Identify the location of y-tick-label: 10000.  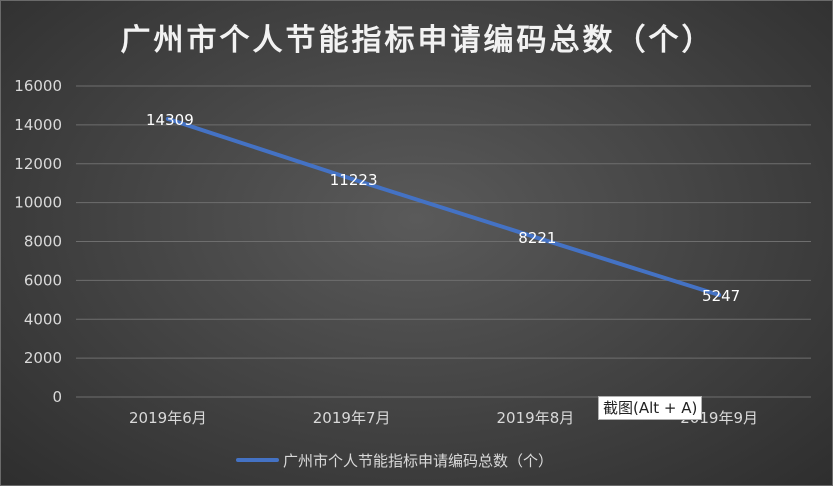
(38, 203).